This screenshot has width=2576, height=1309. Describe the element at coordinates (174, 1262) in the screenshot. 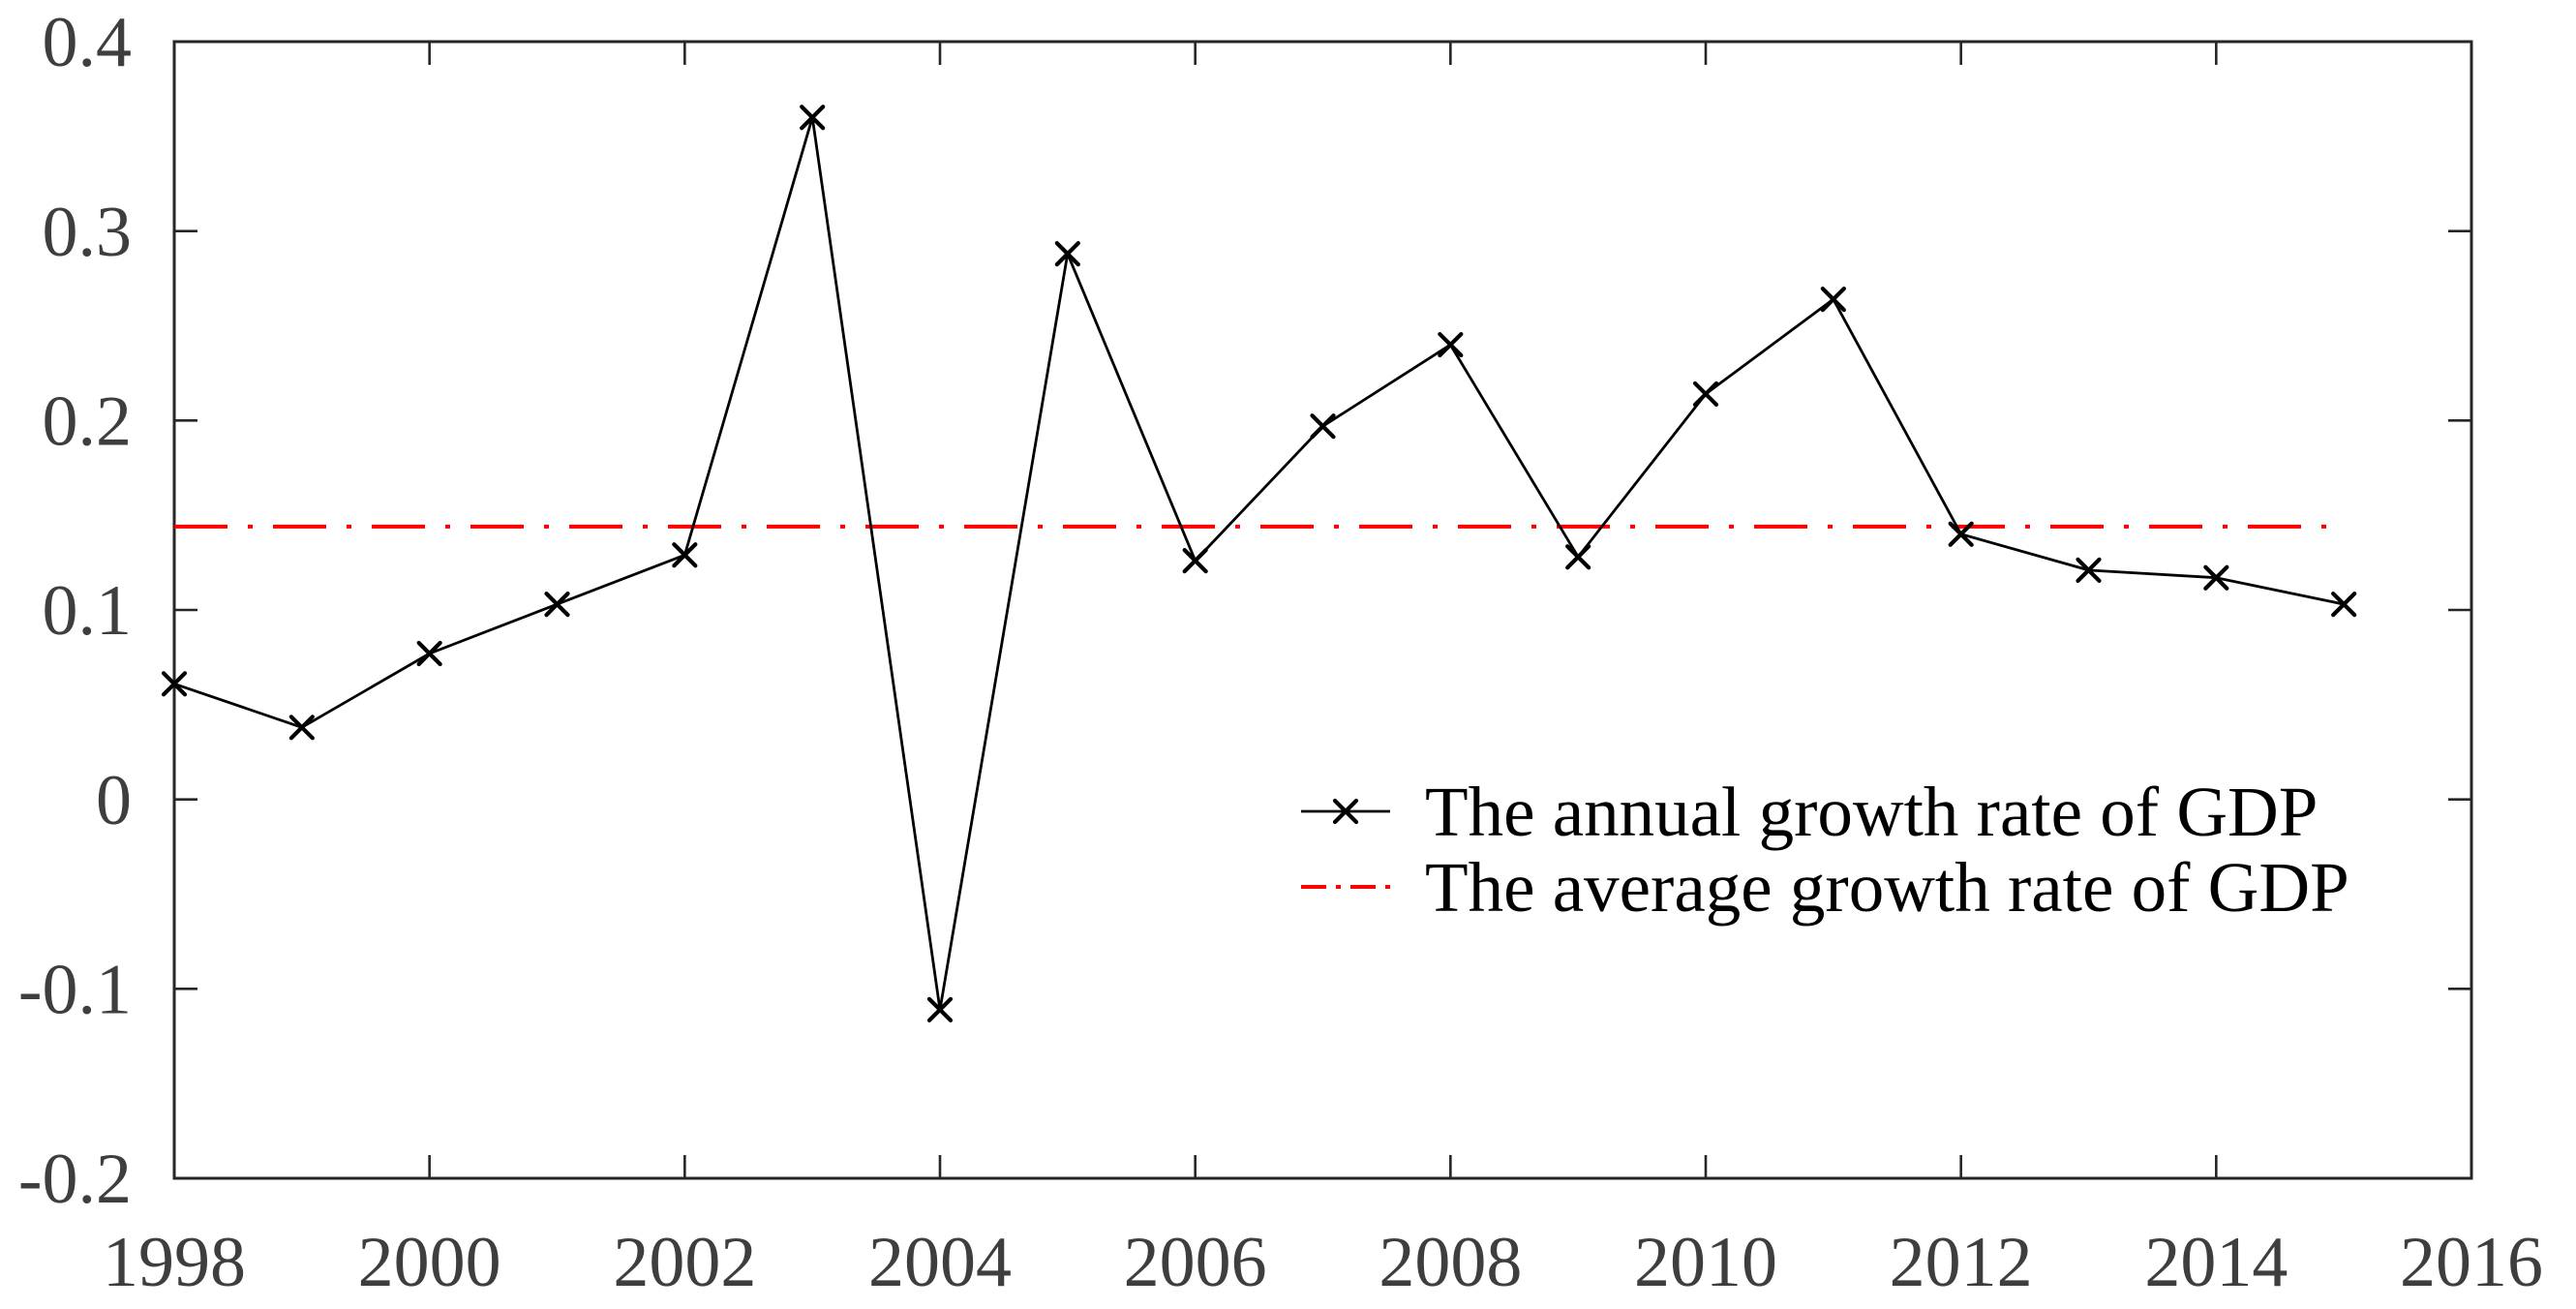

I see `x-tick-label: 1998` at that location.